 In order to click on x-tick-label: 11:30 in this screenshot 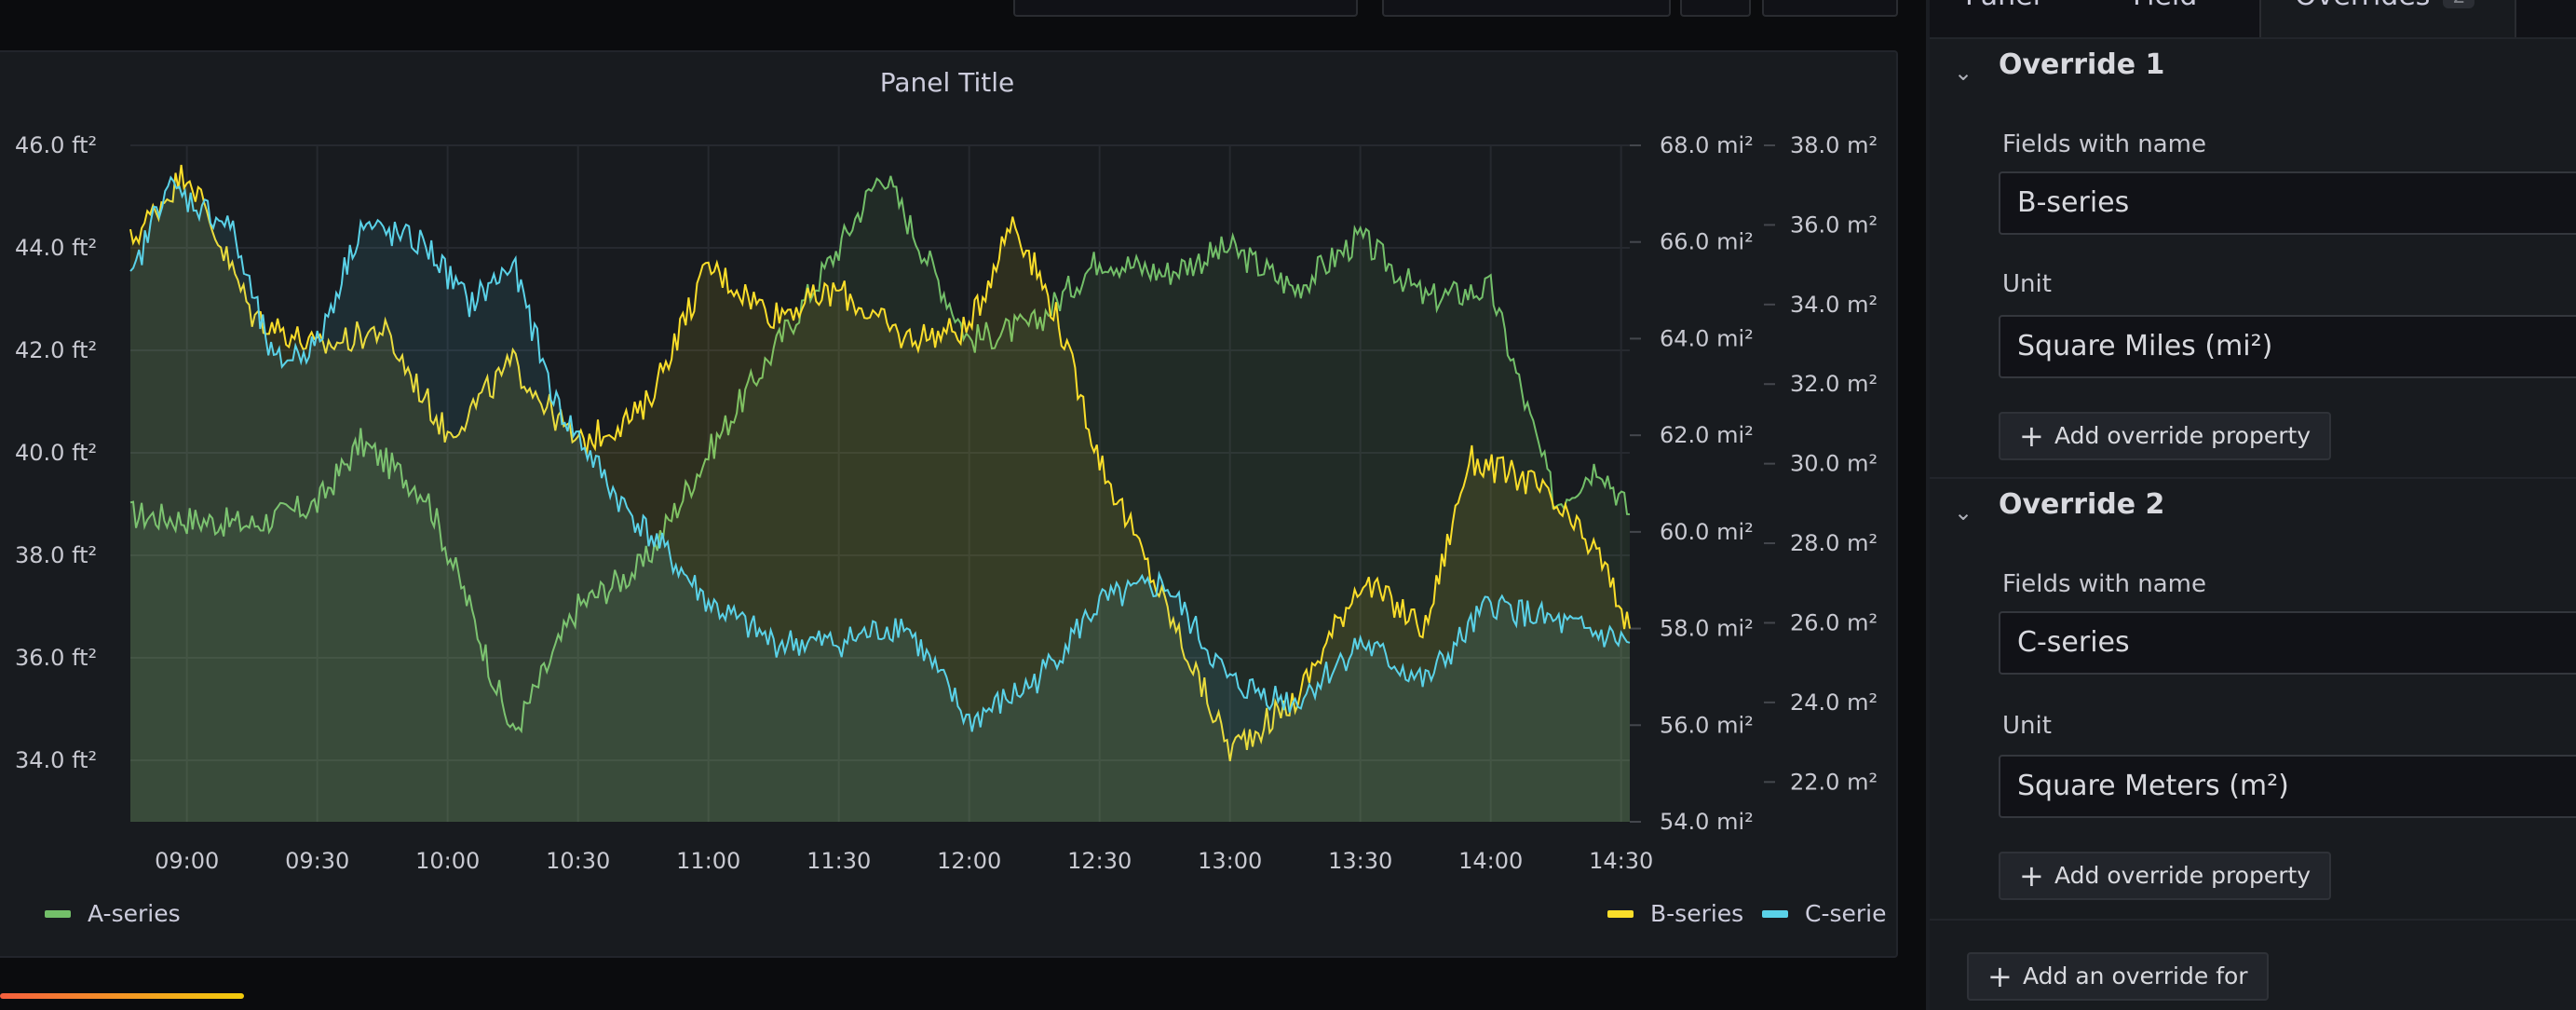, I will do `click(839, 861)`.